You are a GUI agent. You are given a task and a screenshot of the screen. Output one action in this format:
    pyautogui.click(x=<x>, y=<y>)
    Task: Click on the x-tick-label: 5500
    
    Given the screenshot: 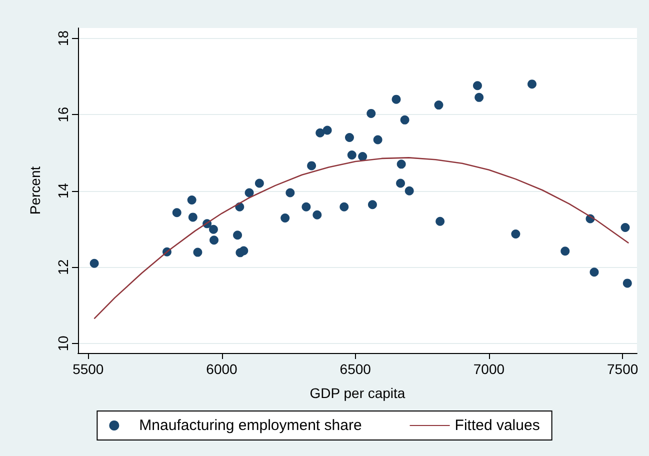 What is the action you would take?
    pyautogui.click(x=88, y=369)
    